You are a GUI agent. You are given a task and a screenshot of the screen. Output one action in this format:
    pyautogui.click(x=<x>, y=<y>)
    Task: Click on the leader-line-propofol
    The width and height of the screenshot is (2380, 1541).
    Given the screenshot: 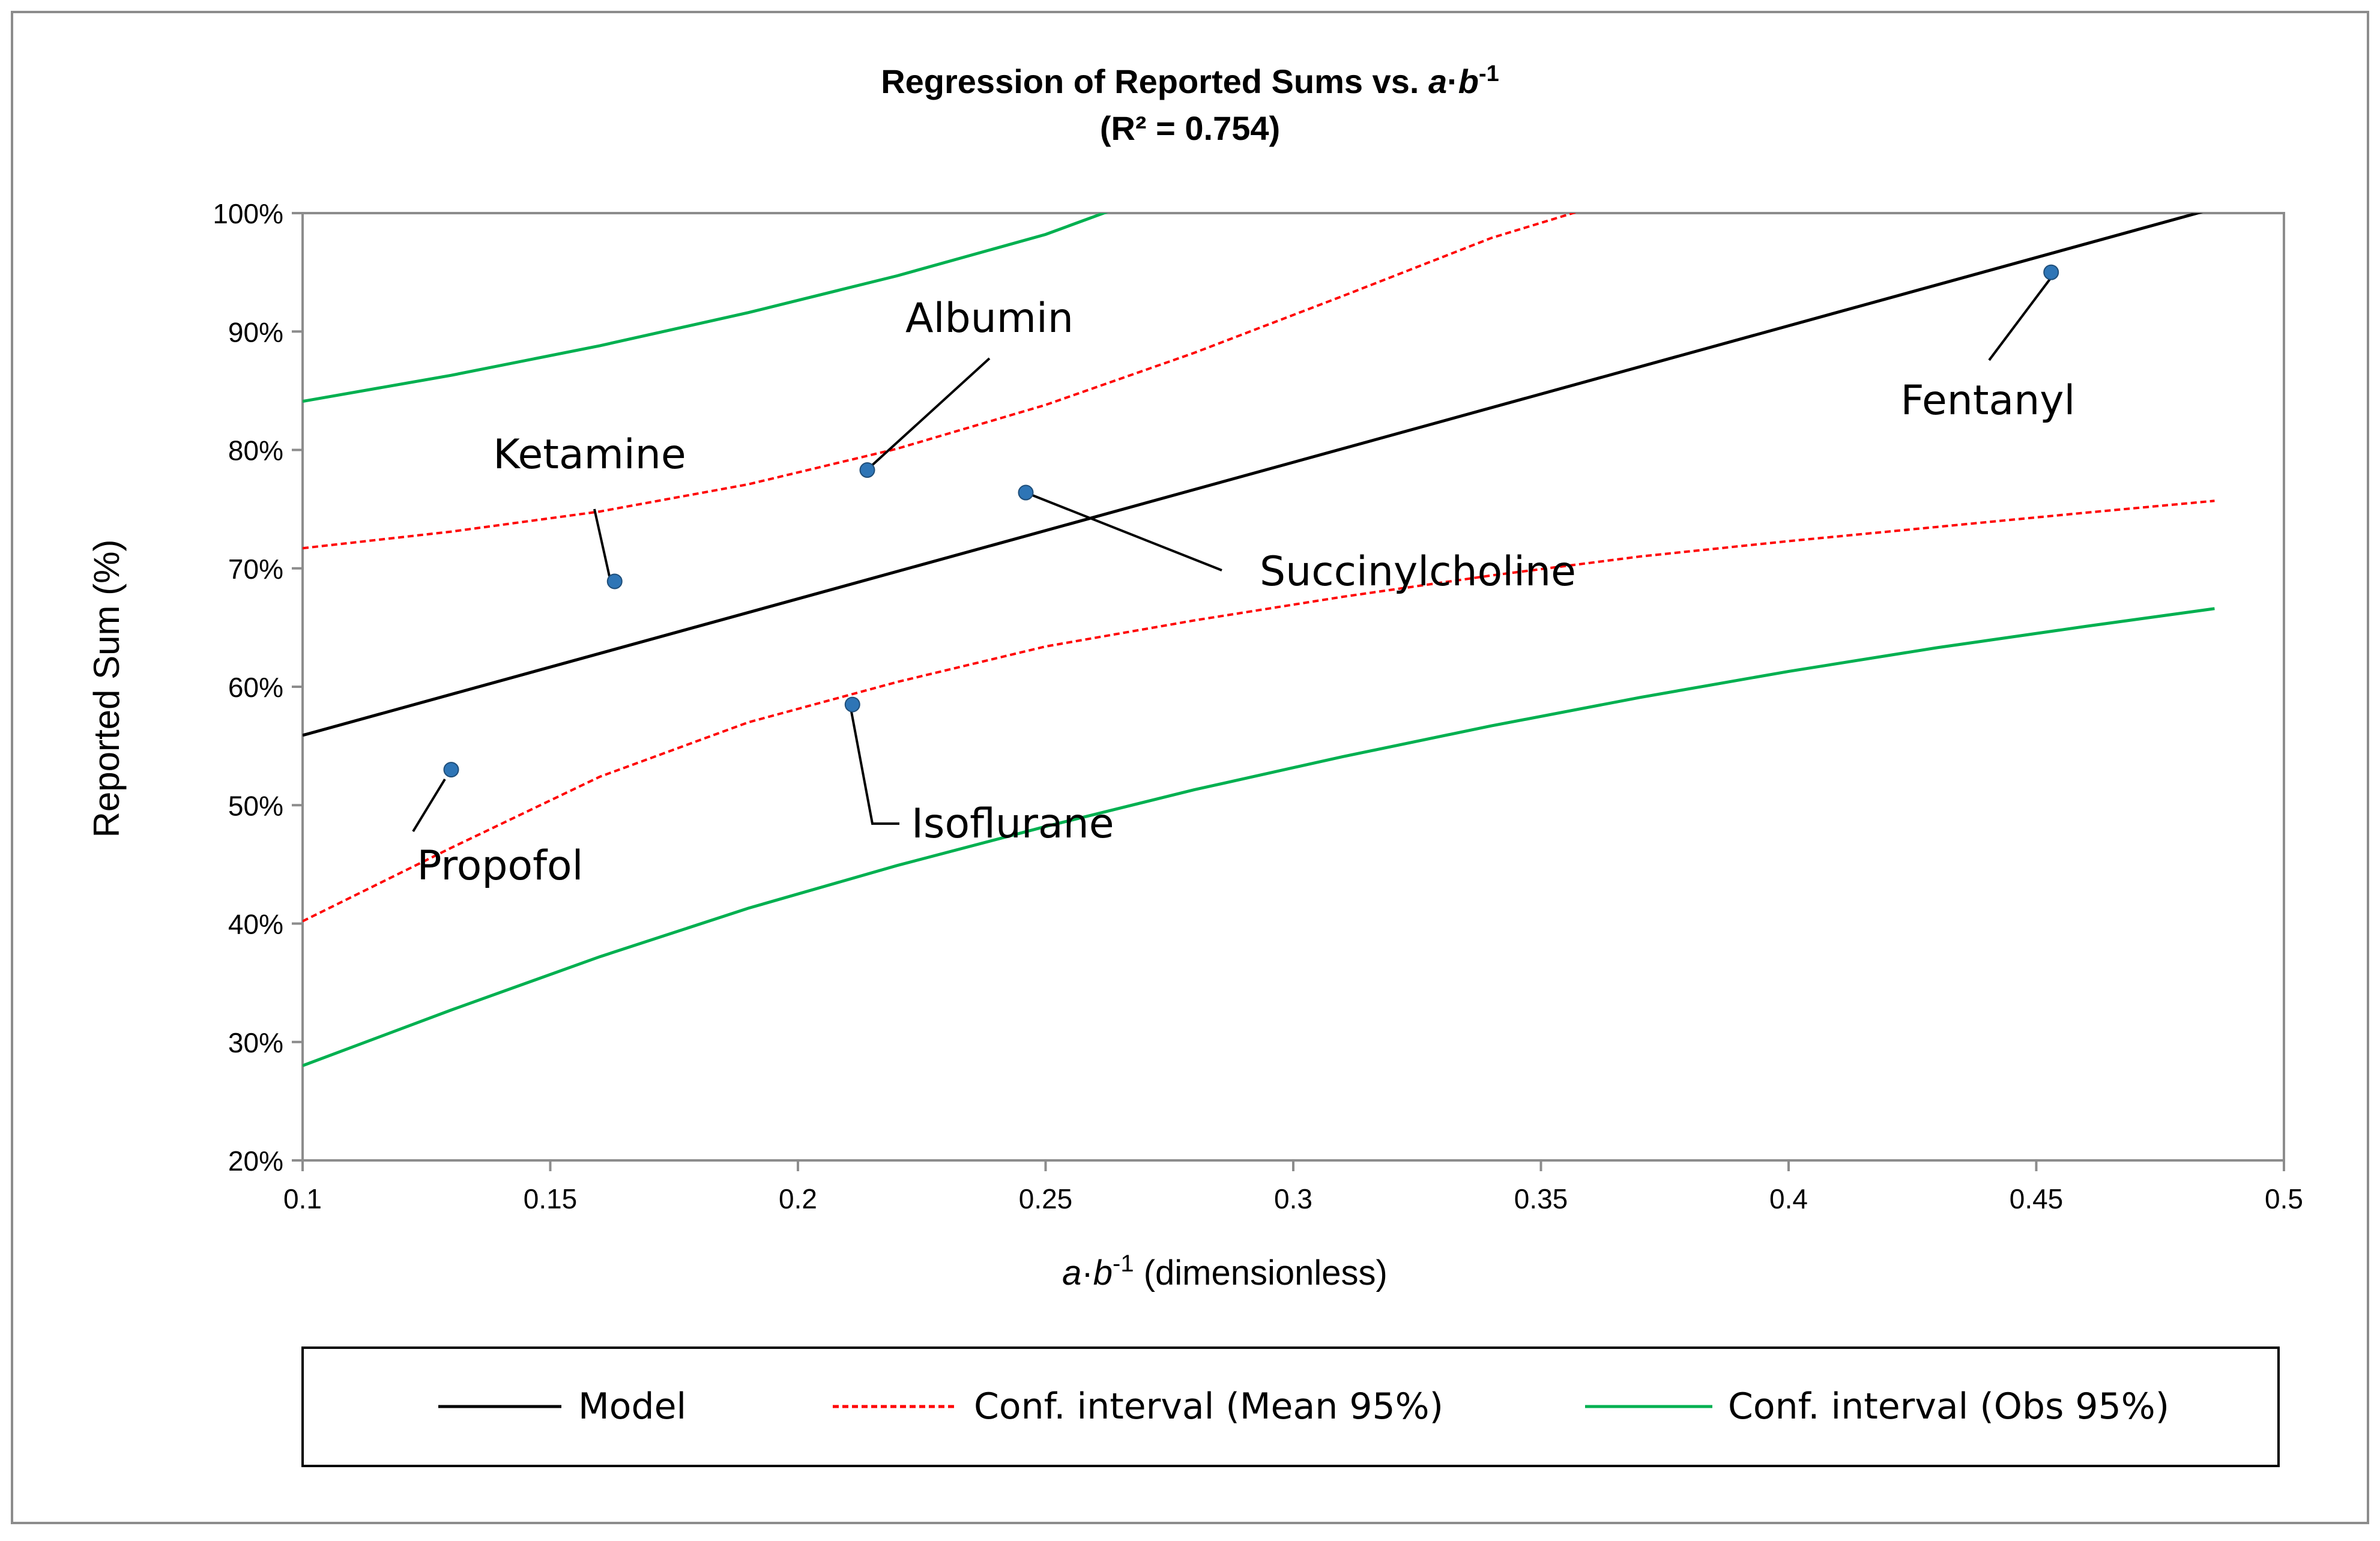 What is the action you would take?
    pyautogui.click(x=429, y=805)
    